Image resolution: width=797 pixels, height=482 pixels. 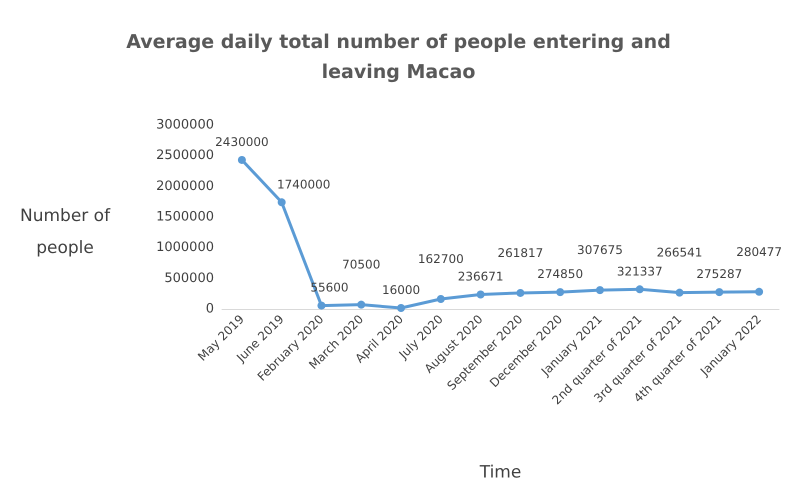 What do you see at coordinates (759, 251) in the screenshot?
I see `data-label: 280477` at bounding box center [759, 251].